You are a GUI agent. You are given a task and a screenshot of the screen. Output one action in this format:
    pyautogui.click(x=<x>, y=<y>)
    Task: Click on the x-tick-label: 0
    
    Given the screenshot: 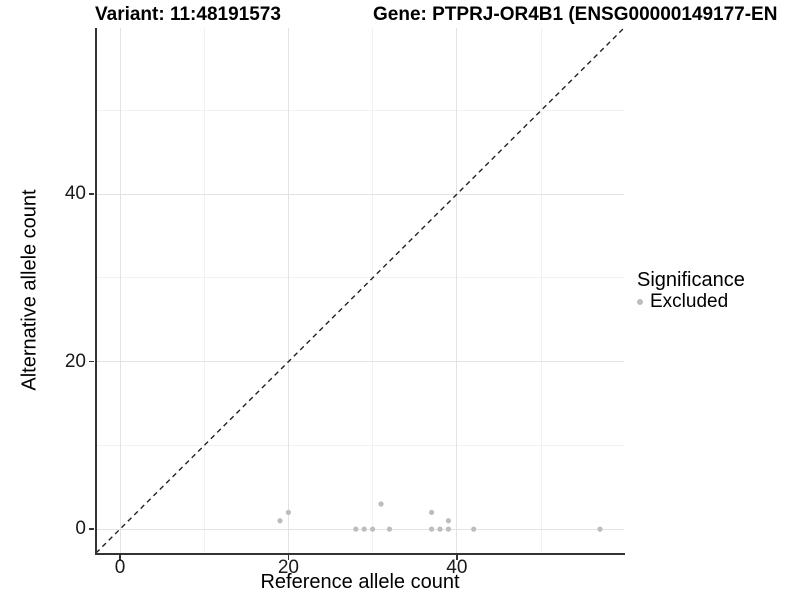 What is the action you would take?
    pyautogui.click(x=120, y=567)
    